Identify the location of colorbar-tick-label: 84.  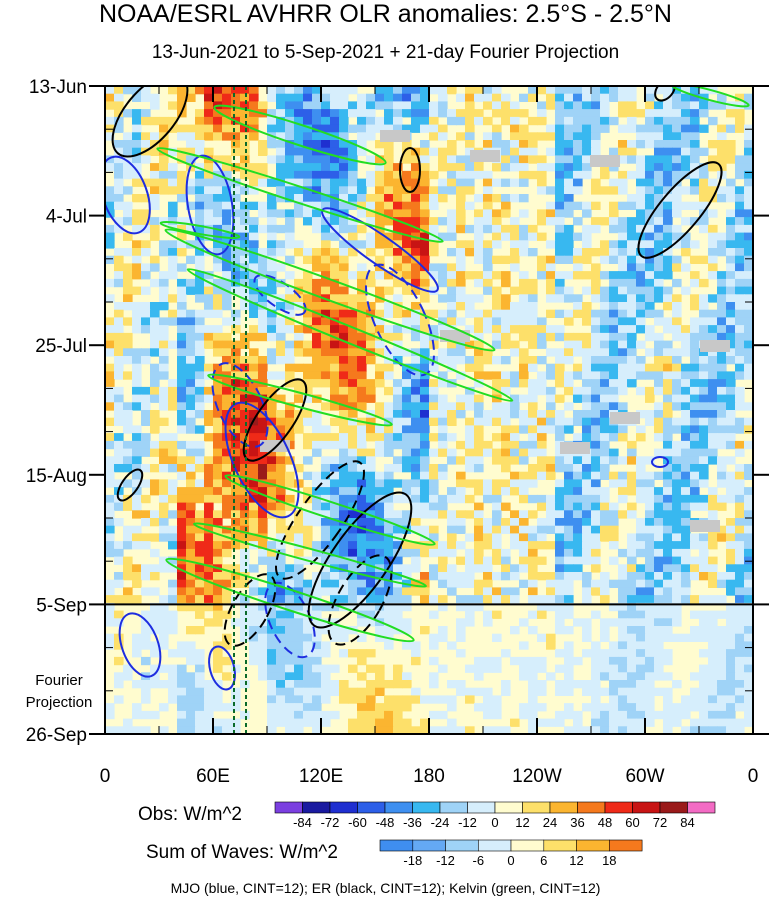
(687, 822).